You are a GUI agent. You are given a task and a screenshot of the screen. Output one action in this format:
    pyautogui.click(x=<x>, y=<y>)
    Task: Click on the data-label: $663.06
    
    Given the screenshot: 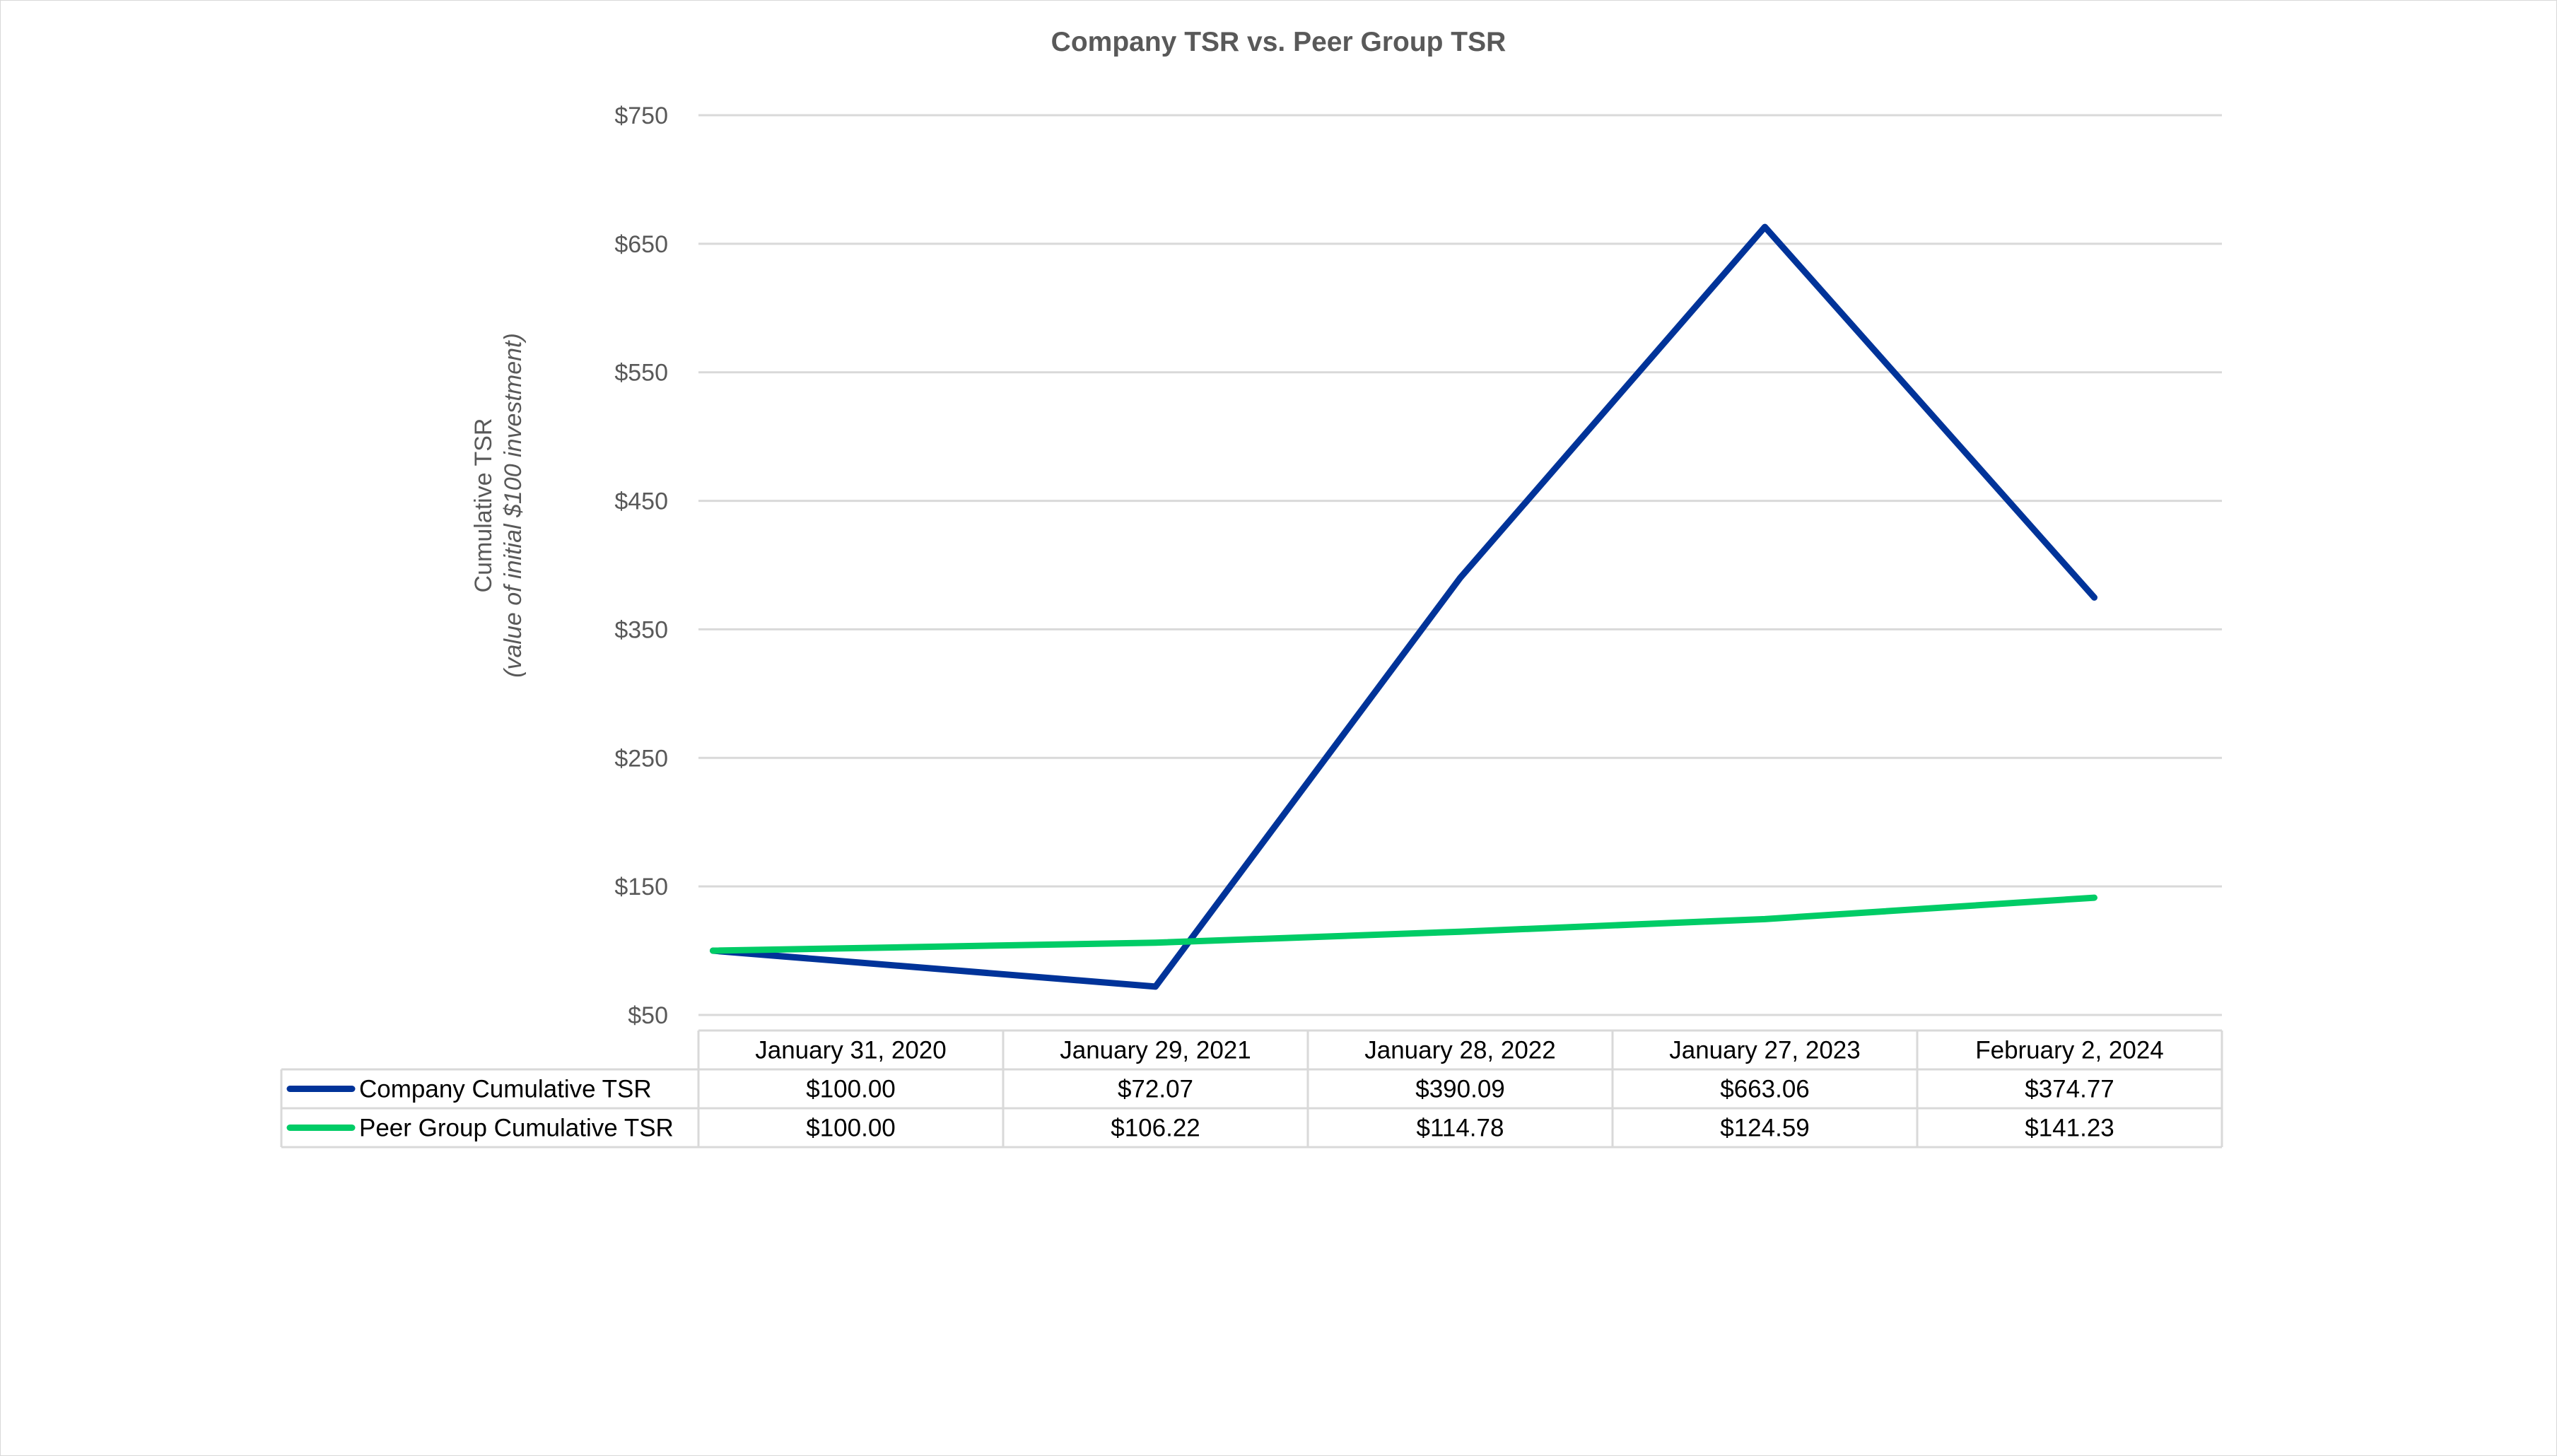 What is the action you would take?
    pyautogui.click(x=1765, y=1090)
    